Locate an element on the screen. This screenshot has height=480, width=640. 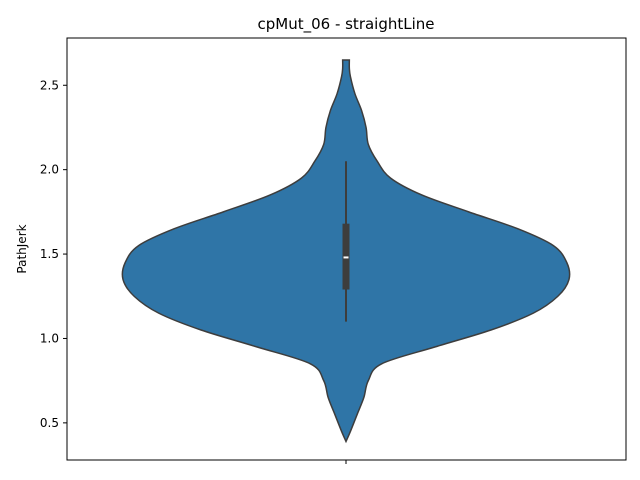
y-axis: 0.5 1.0 1.5 2.0 2.5 is located at coordinates (53, 254).